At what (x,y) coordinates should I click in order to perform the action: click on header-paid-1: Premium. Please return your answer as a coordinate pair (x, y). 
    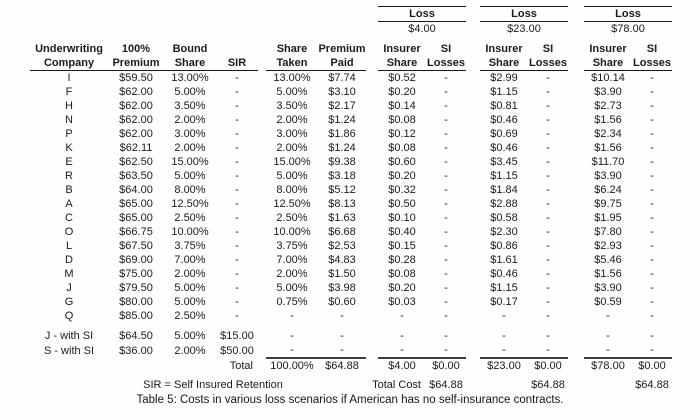
    Looking at the image, I should click on (342, 49).